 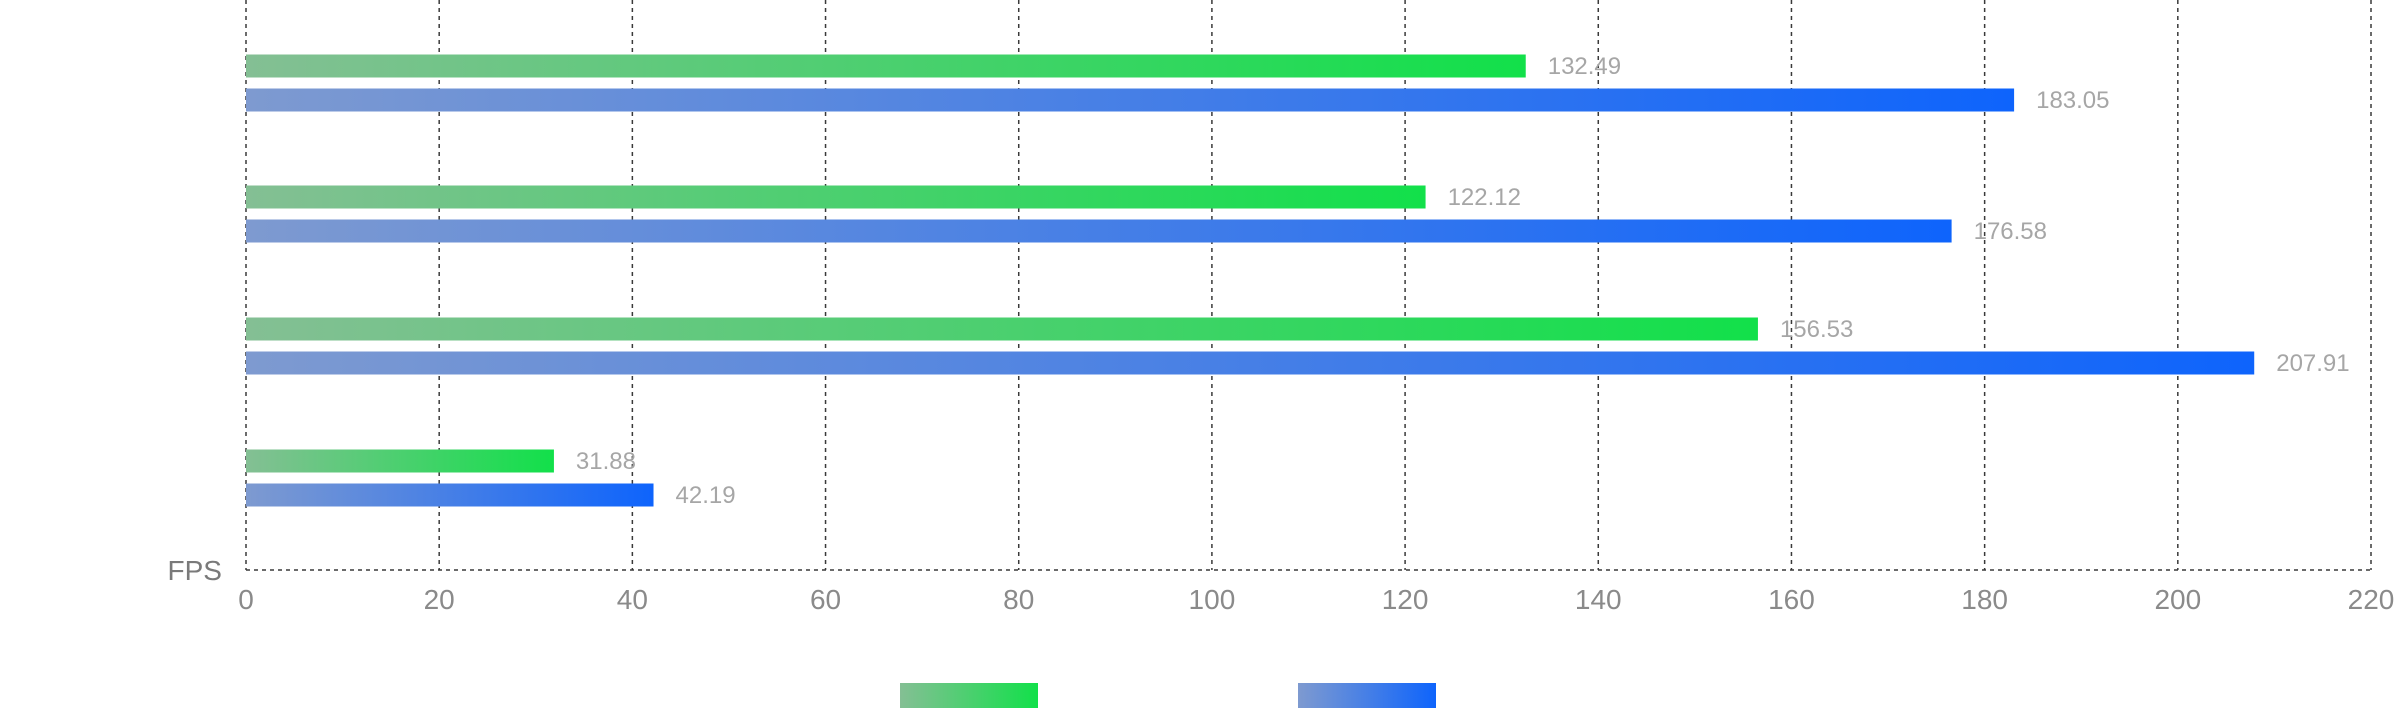 I want to click on x-axis-unit-label: FPS, so click(x=195, y=570).